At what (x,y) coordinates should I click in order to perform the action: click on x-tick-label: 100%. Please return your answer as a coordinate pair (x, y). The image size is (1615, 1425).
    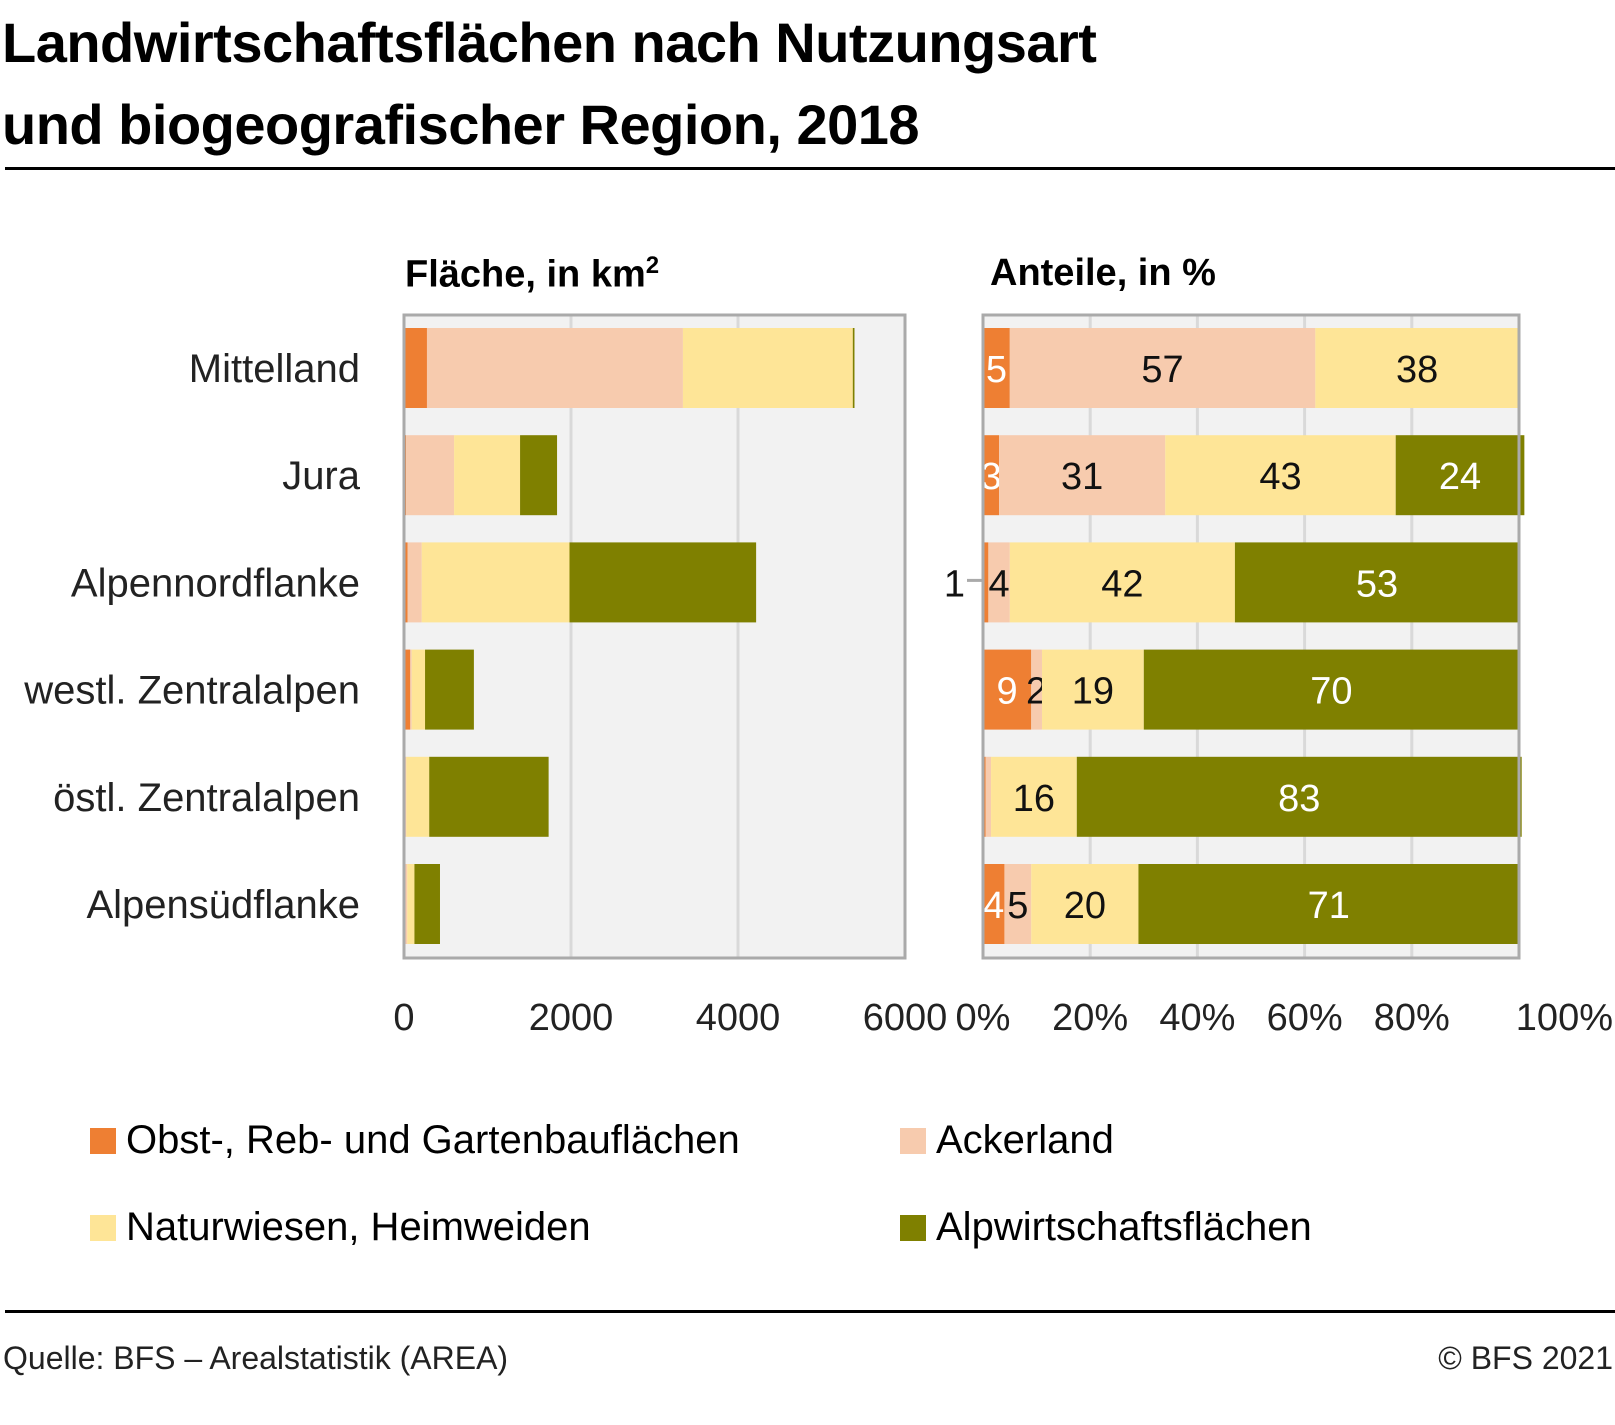
    Looking at the image, I should click on (1564, 1018).